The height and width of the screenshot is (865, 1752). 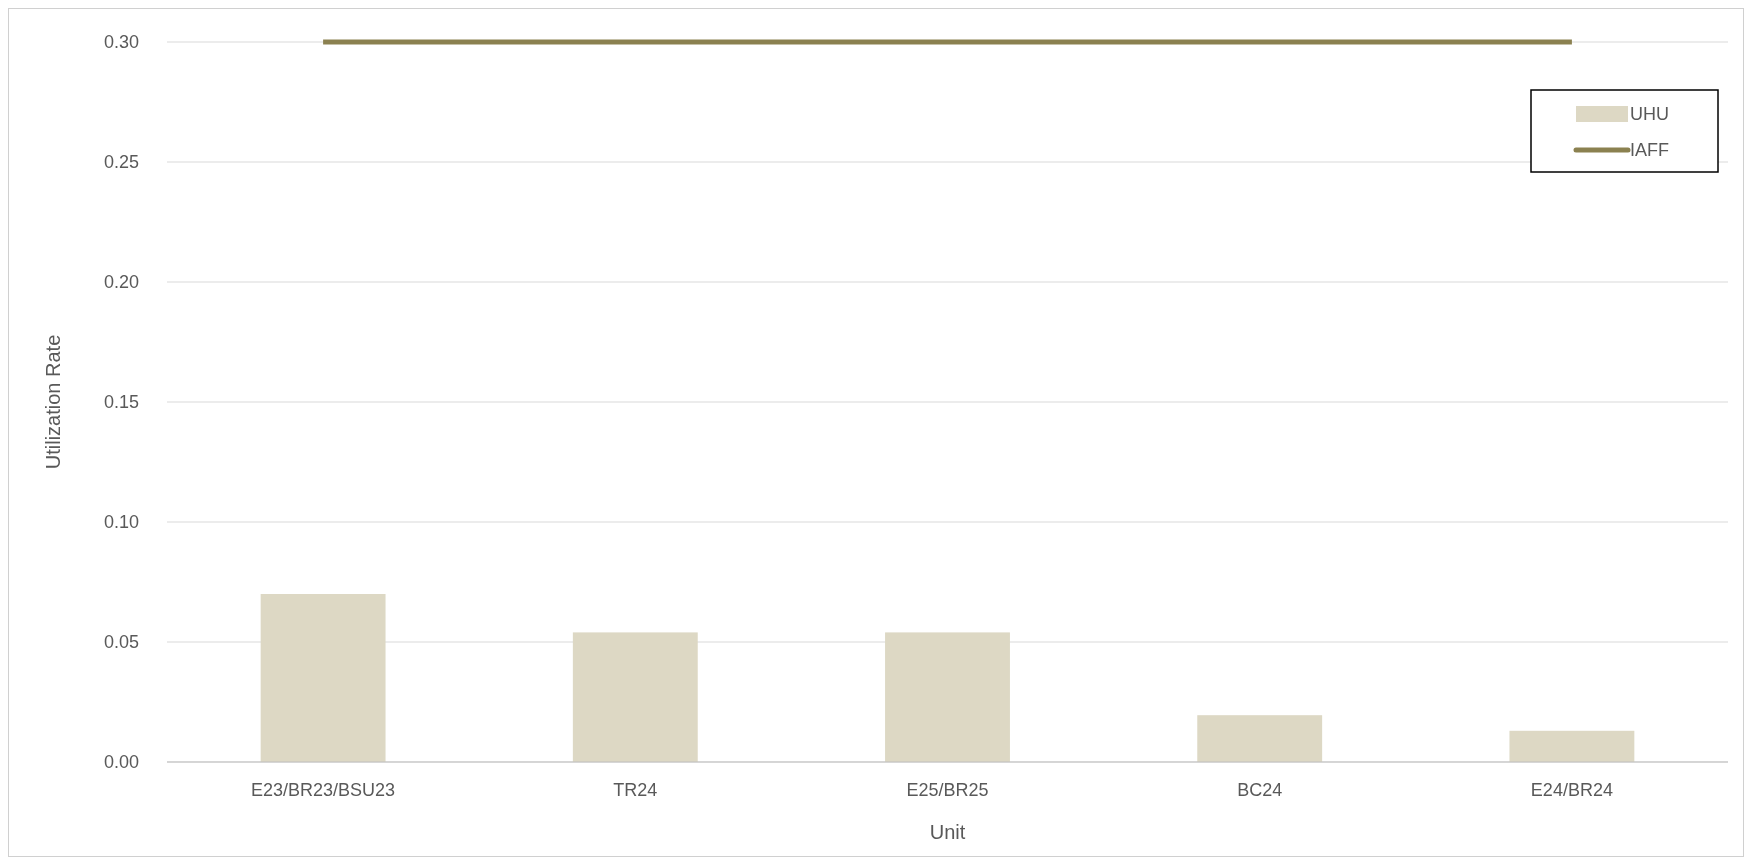 I want to click on y-tick-label: 0.30, so click(x=121, y=42).